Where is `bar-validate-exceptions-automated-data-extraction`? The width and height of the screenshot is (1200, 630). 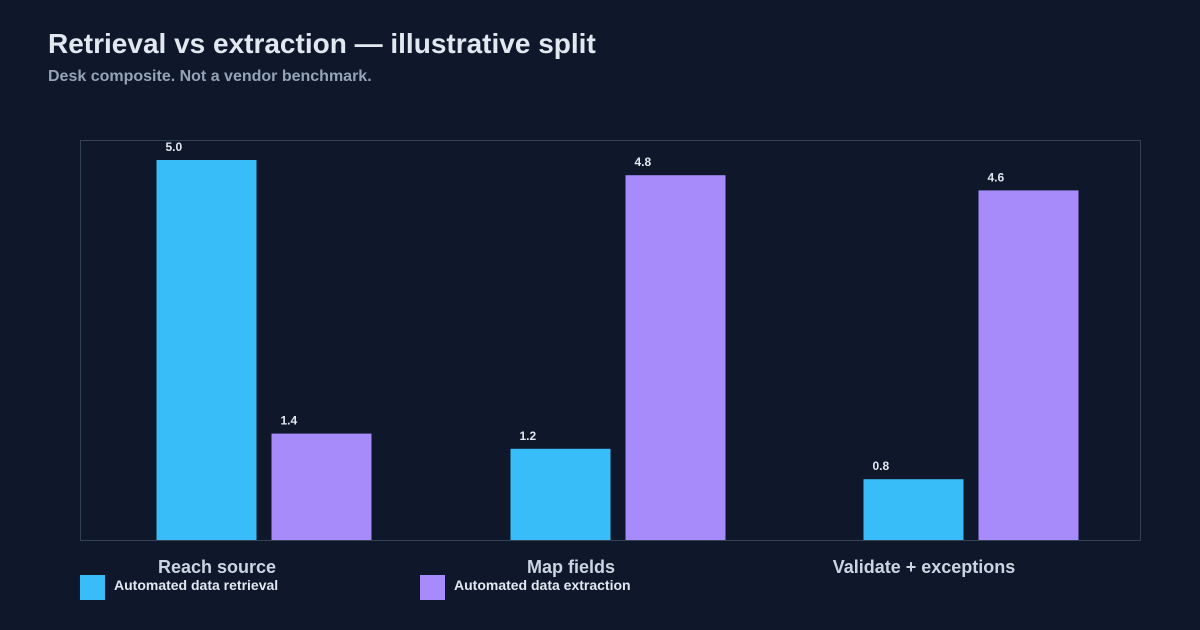
bar-validate-exceptions-automated-data-extraction is located at coordinates (1028, 365).